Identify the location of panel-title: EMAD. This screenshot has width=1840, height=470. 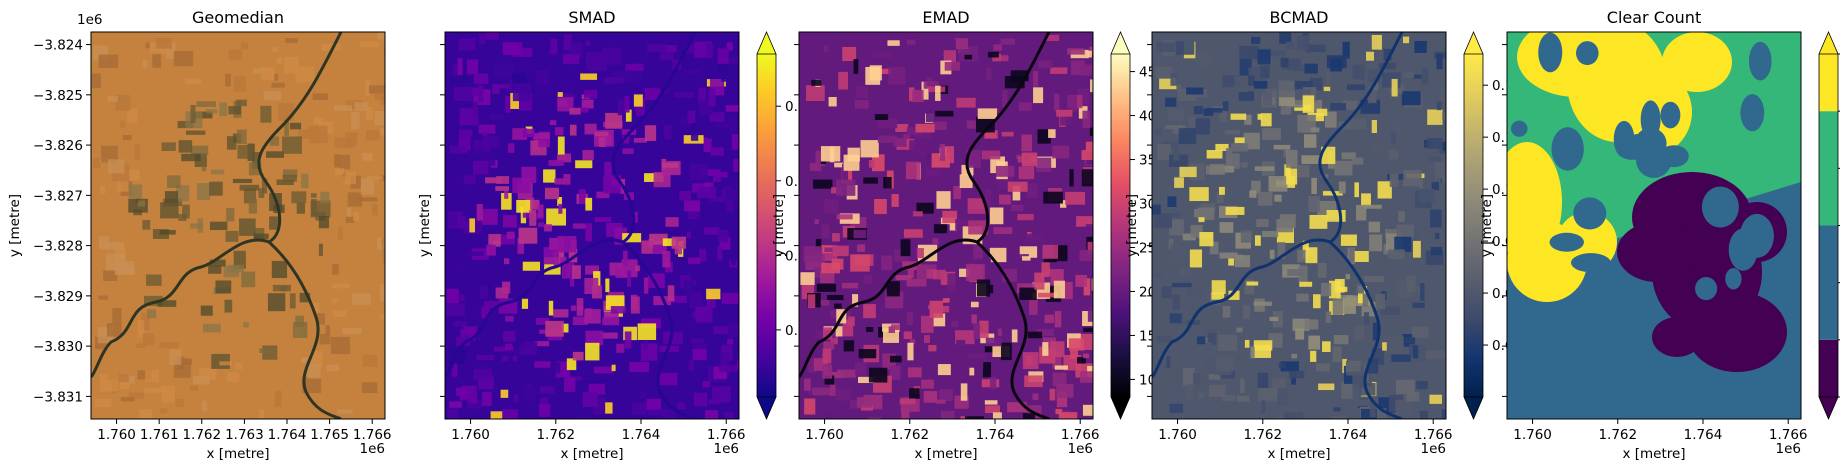
(945, 17).